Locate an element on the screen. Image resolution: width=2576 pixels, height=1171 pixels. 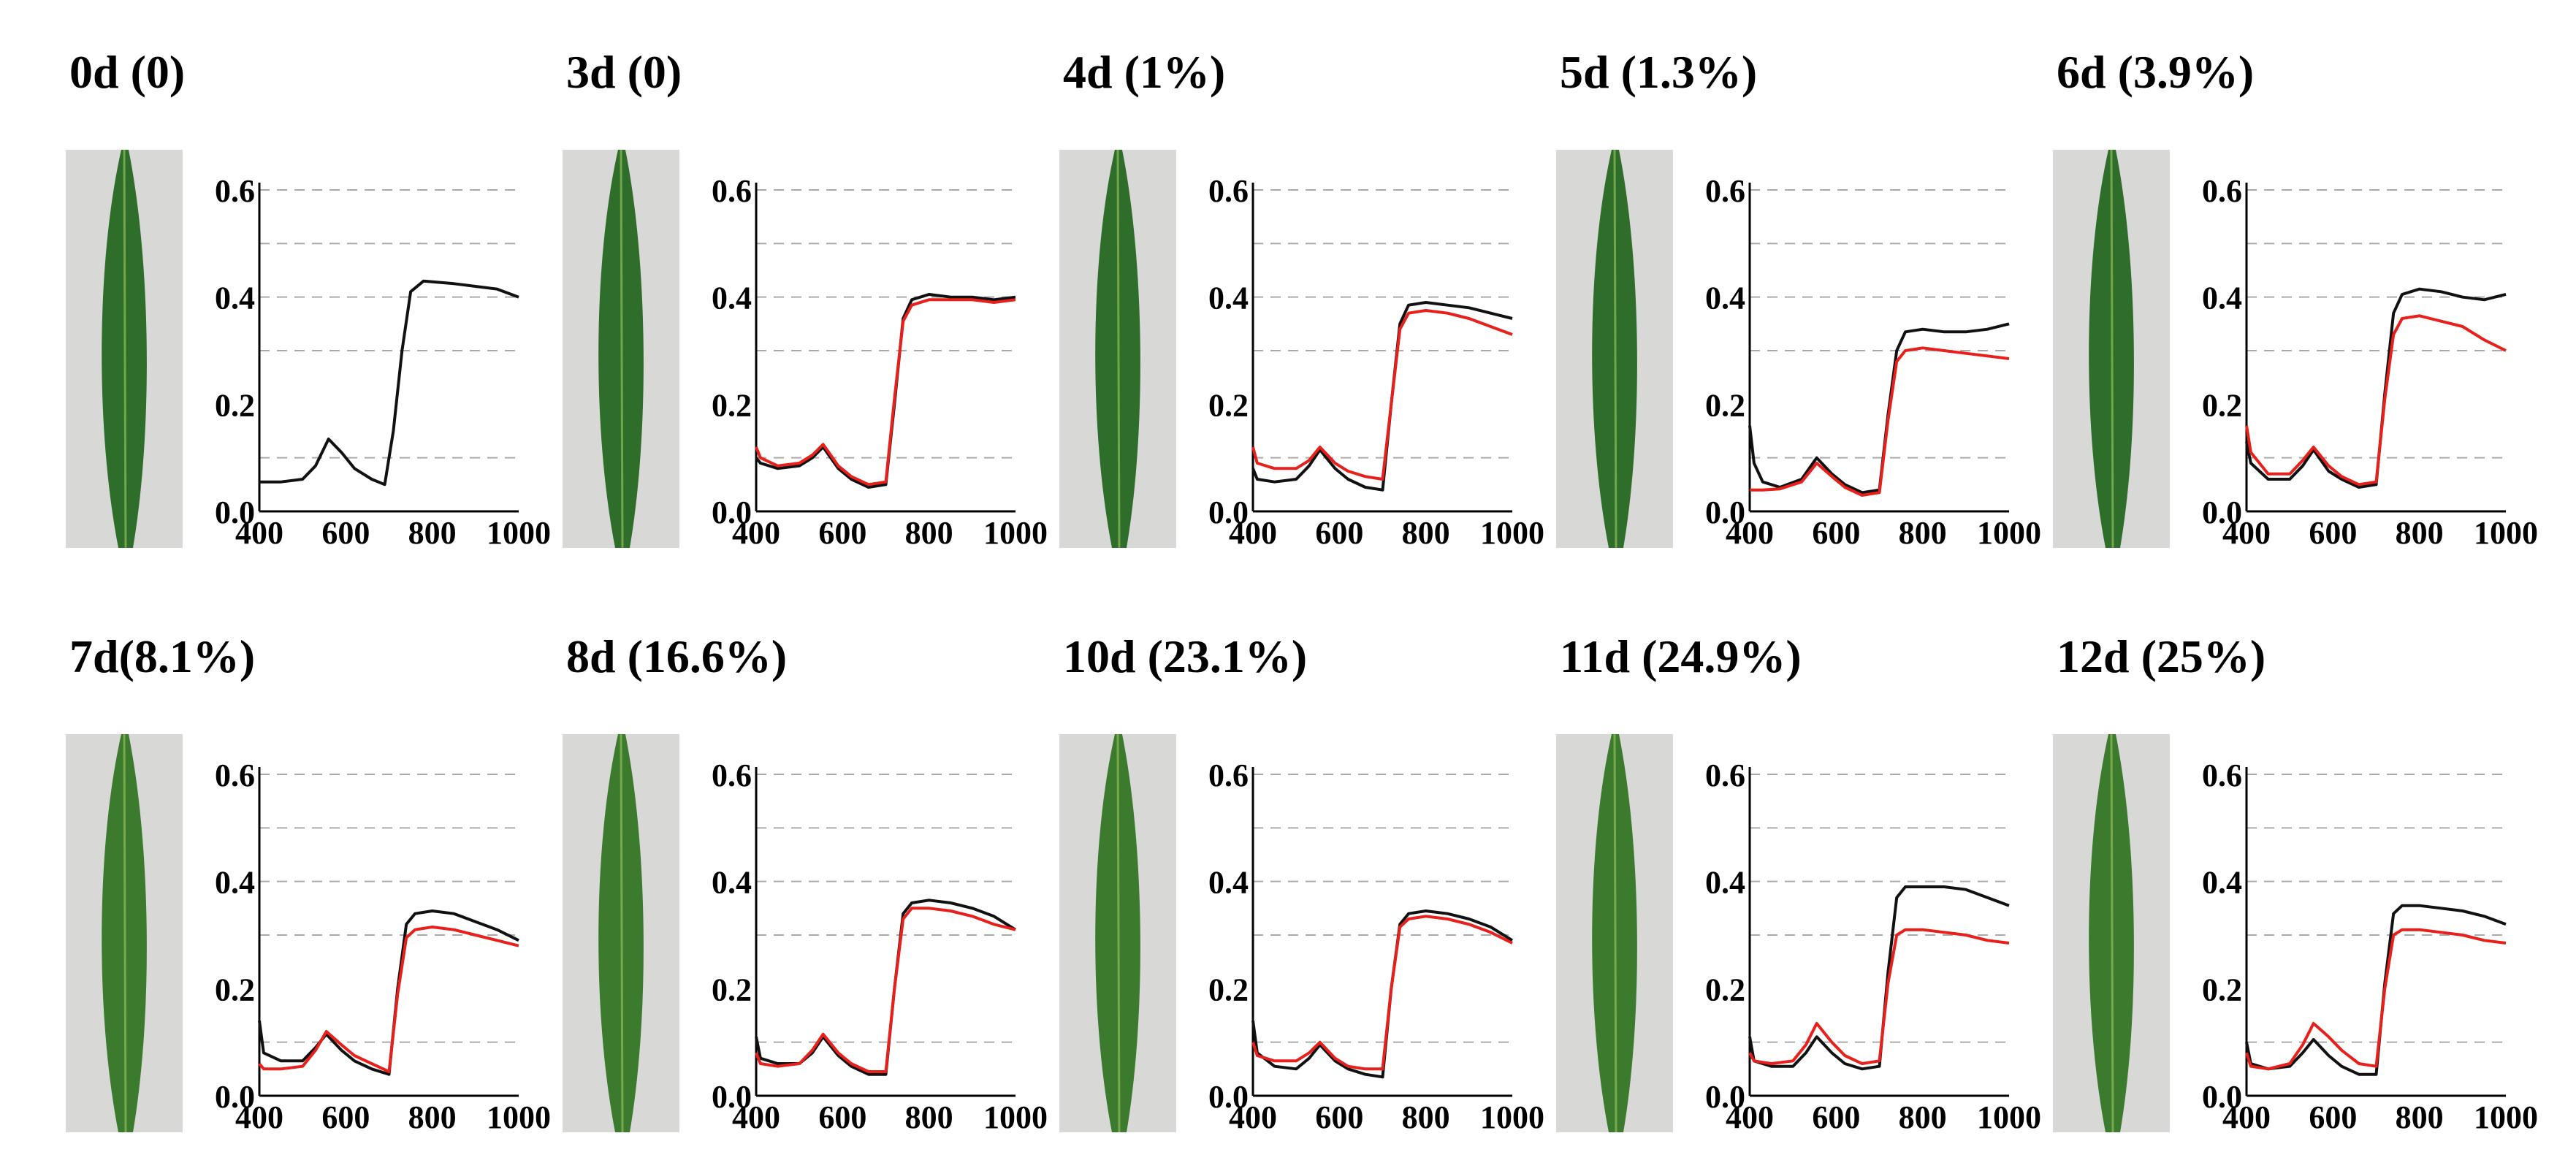
panel-10: 12d (25%) 0.0 0.2 0.4 0.6 400 600 800 1000 is located at coordinates (2296, 882).